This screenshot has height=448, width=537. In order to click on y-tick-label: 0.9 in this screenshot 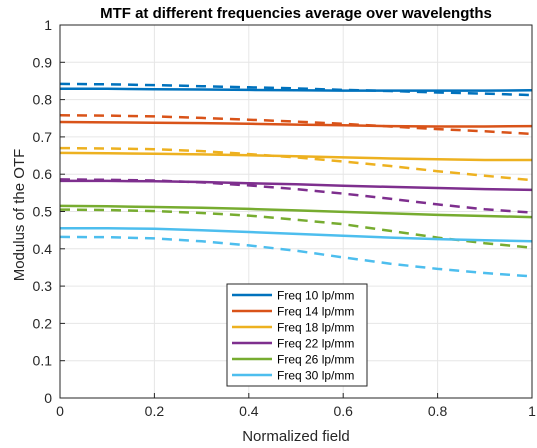, I will do `click(43, 62)`.